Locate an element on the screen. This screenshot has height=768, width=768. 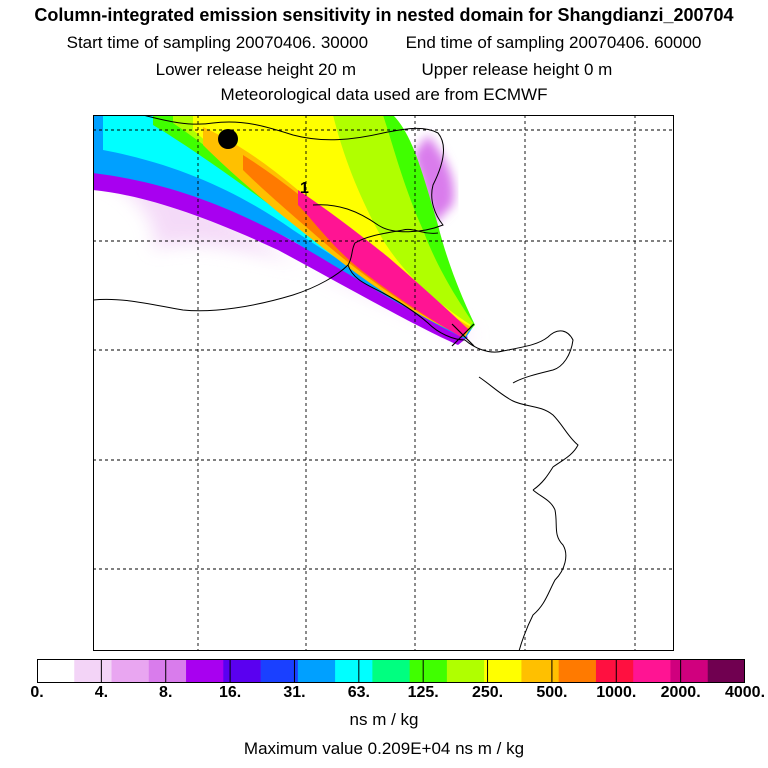
lower-release-label: Lower release height 20 m is located at coordinates (255, 69).